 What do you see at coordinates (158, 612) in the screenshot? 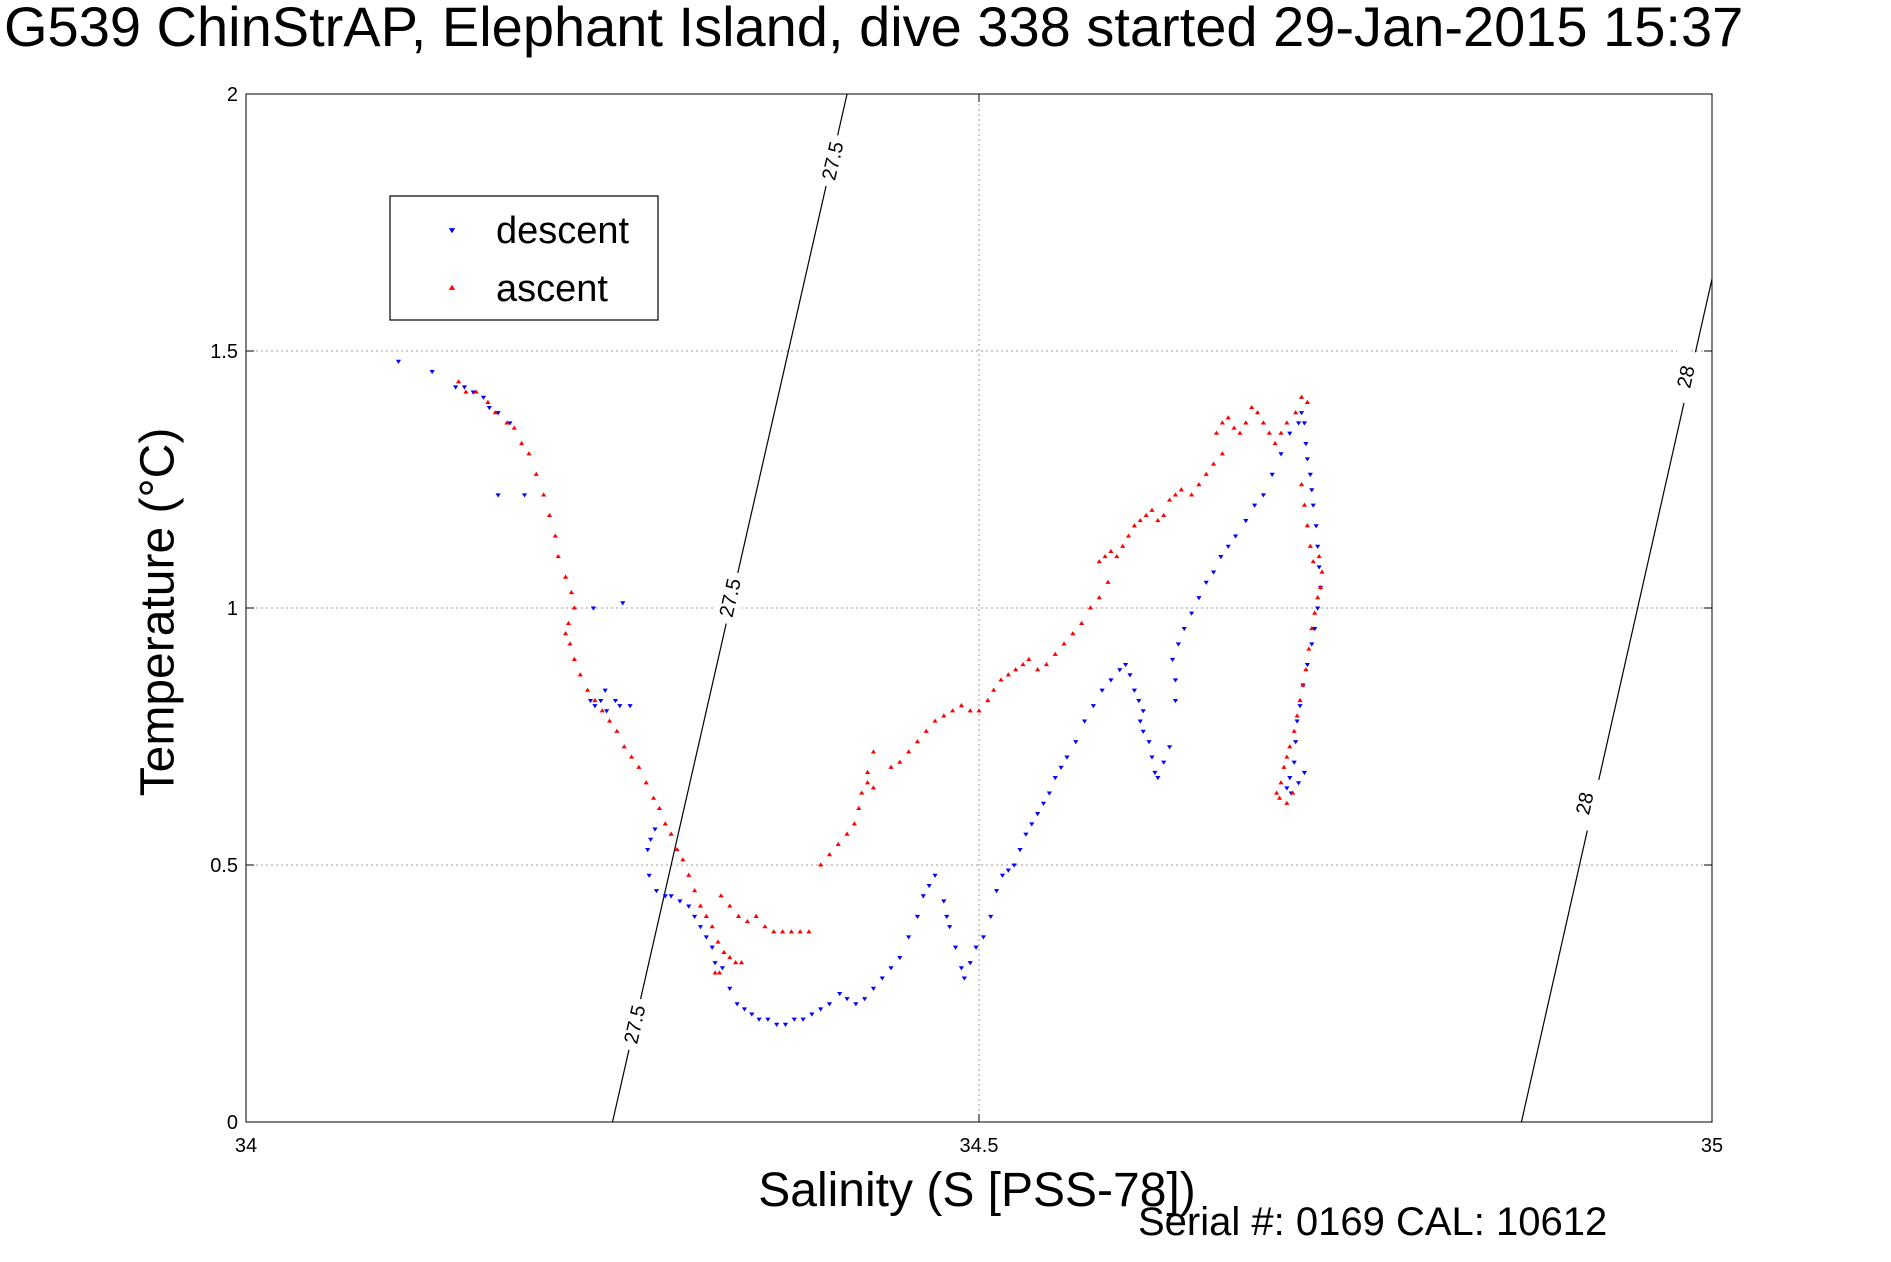
I see `y-axis-label: Temperature (°C)` at bounding box center [158, 612].